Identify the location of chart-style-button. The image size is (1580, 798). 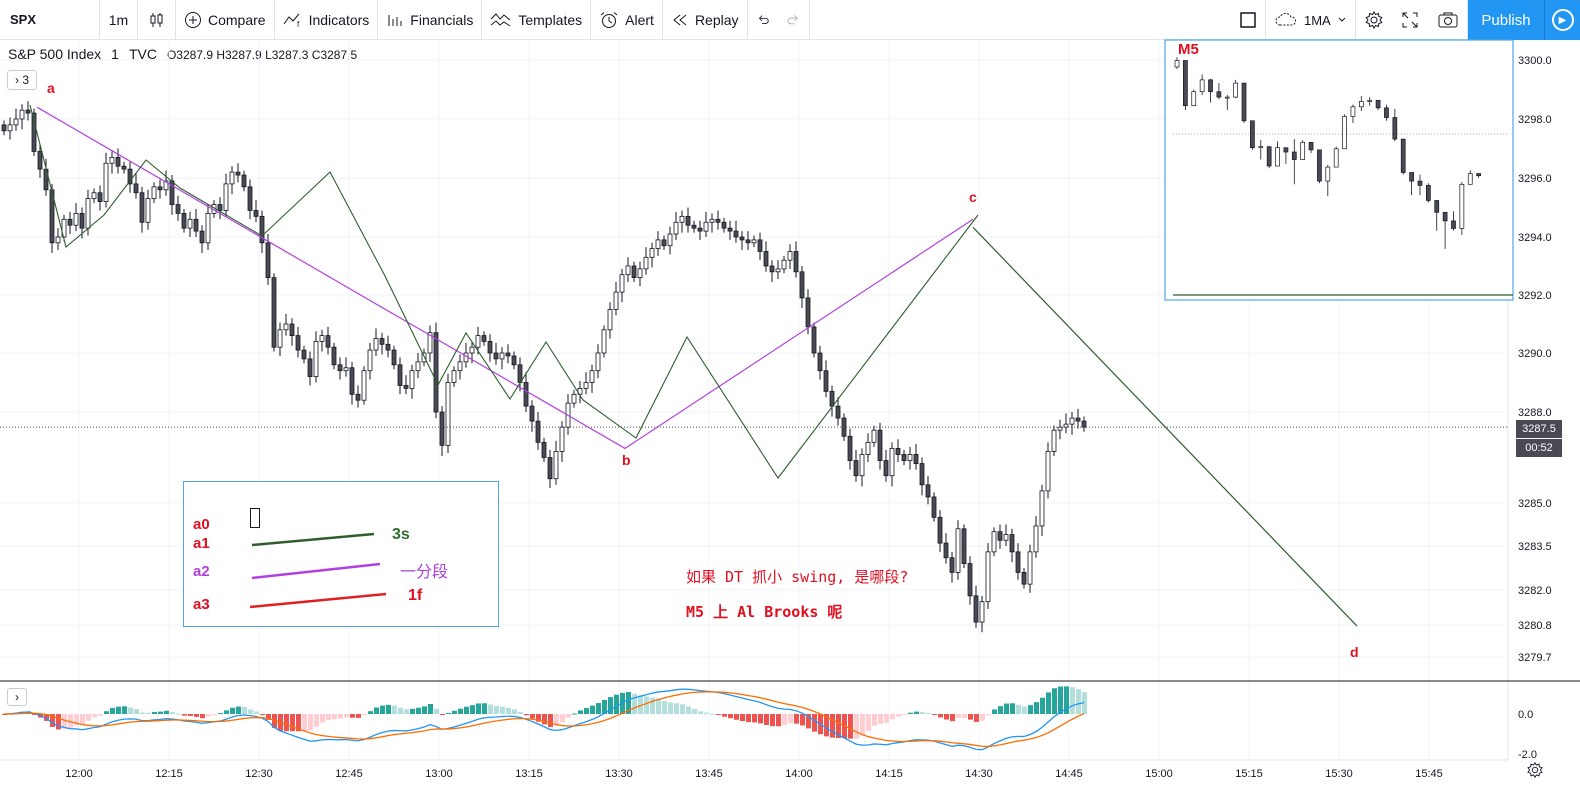
(157, 20).